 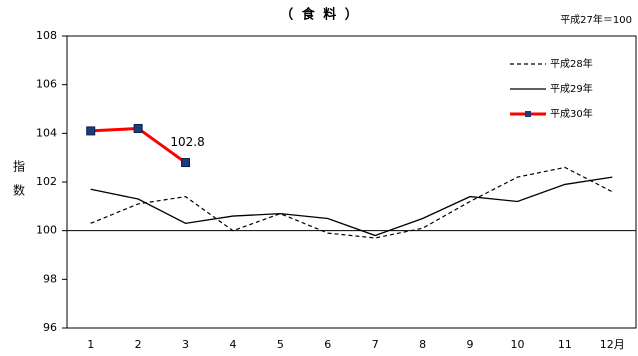 I want to click on y-tick-label: 104, so click(x=46, y=132).